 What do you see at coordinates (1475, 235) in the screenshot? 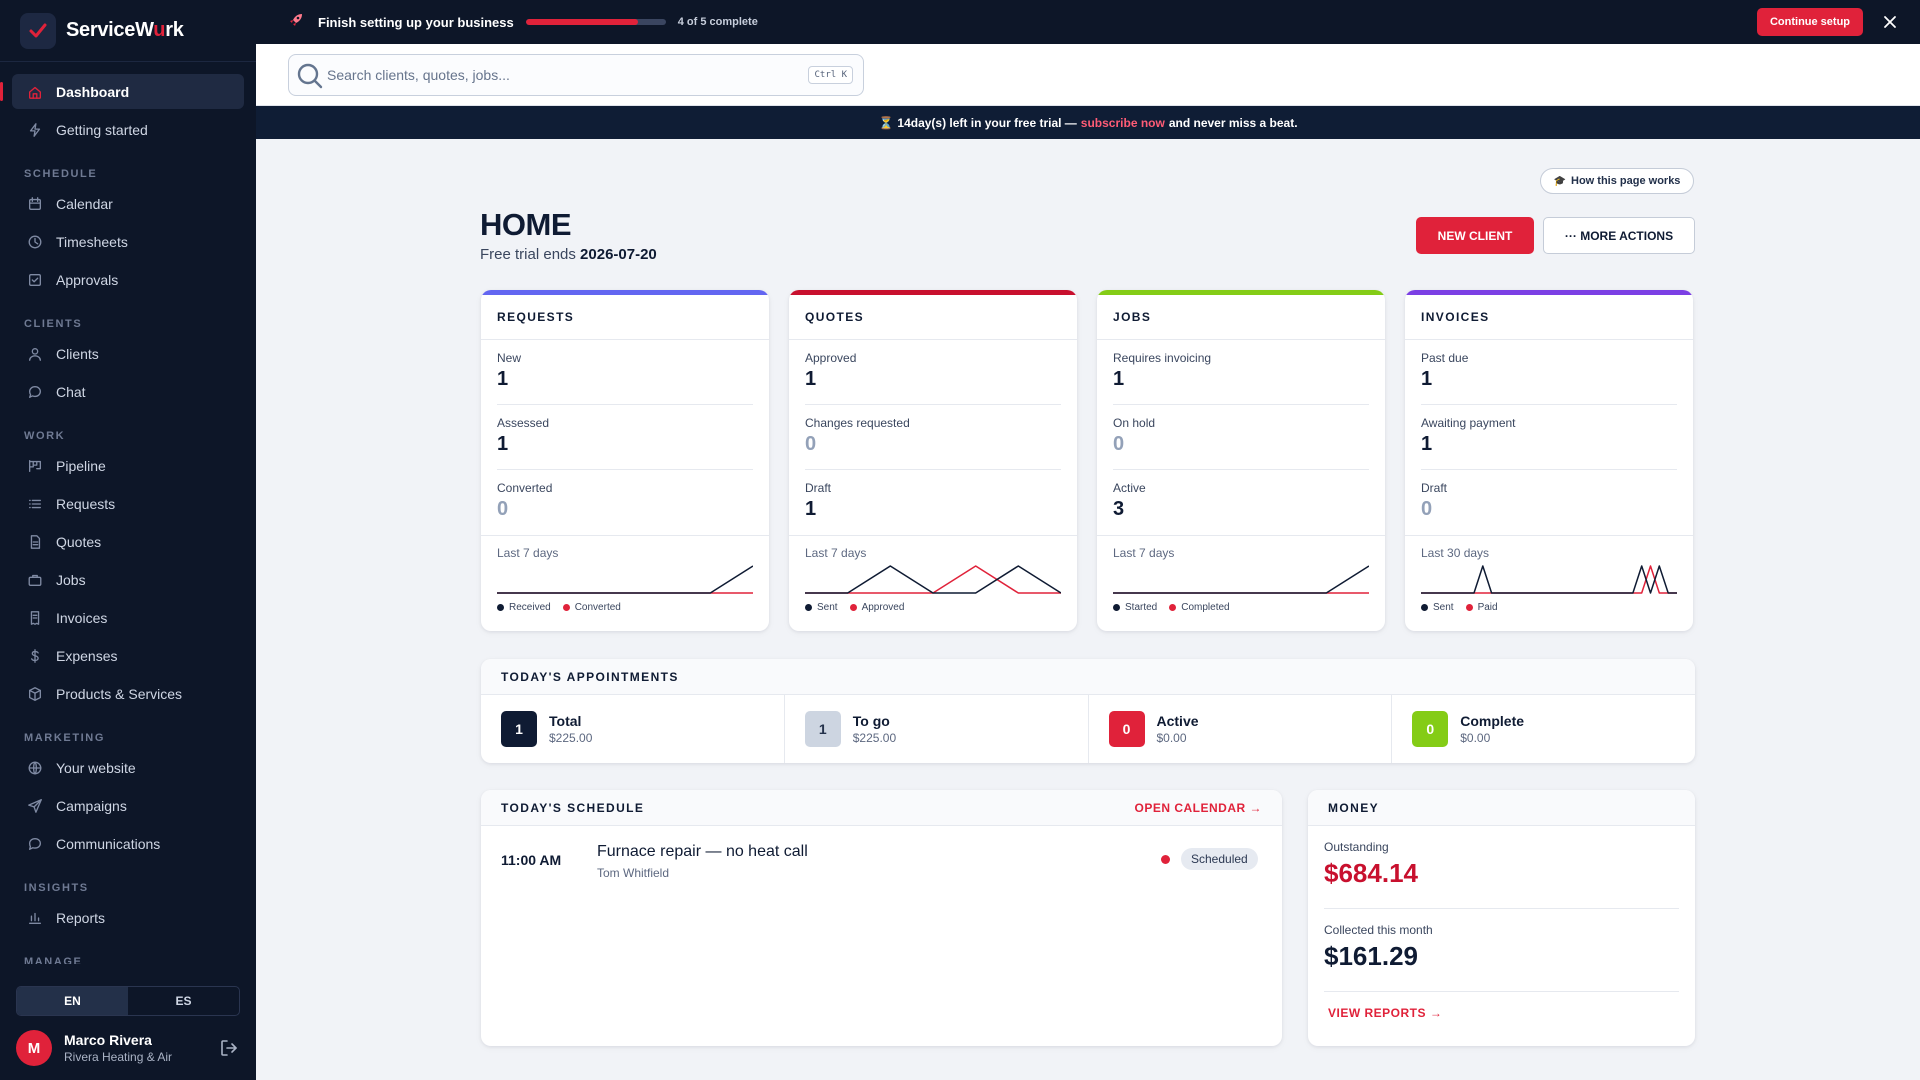
I see `new-client-button: NEW CLIENT` at bounding box center [1475, 235].